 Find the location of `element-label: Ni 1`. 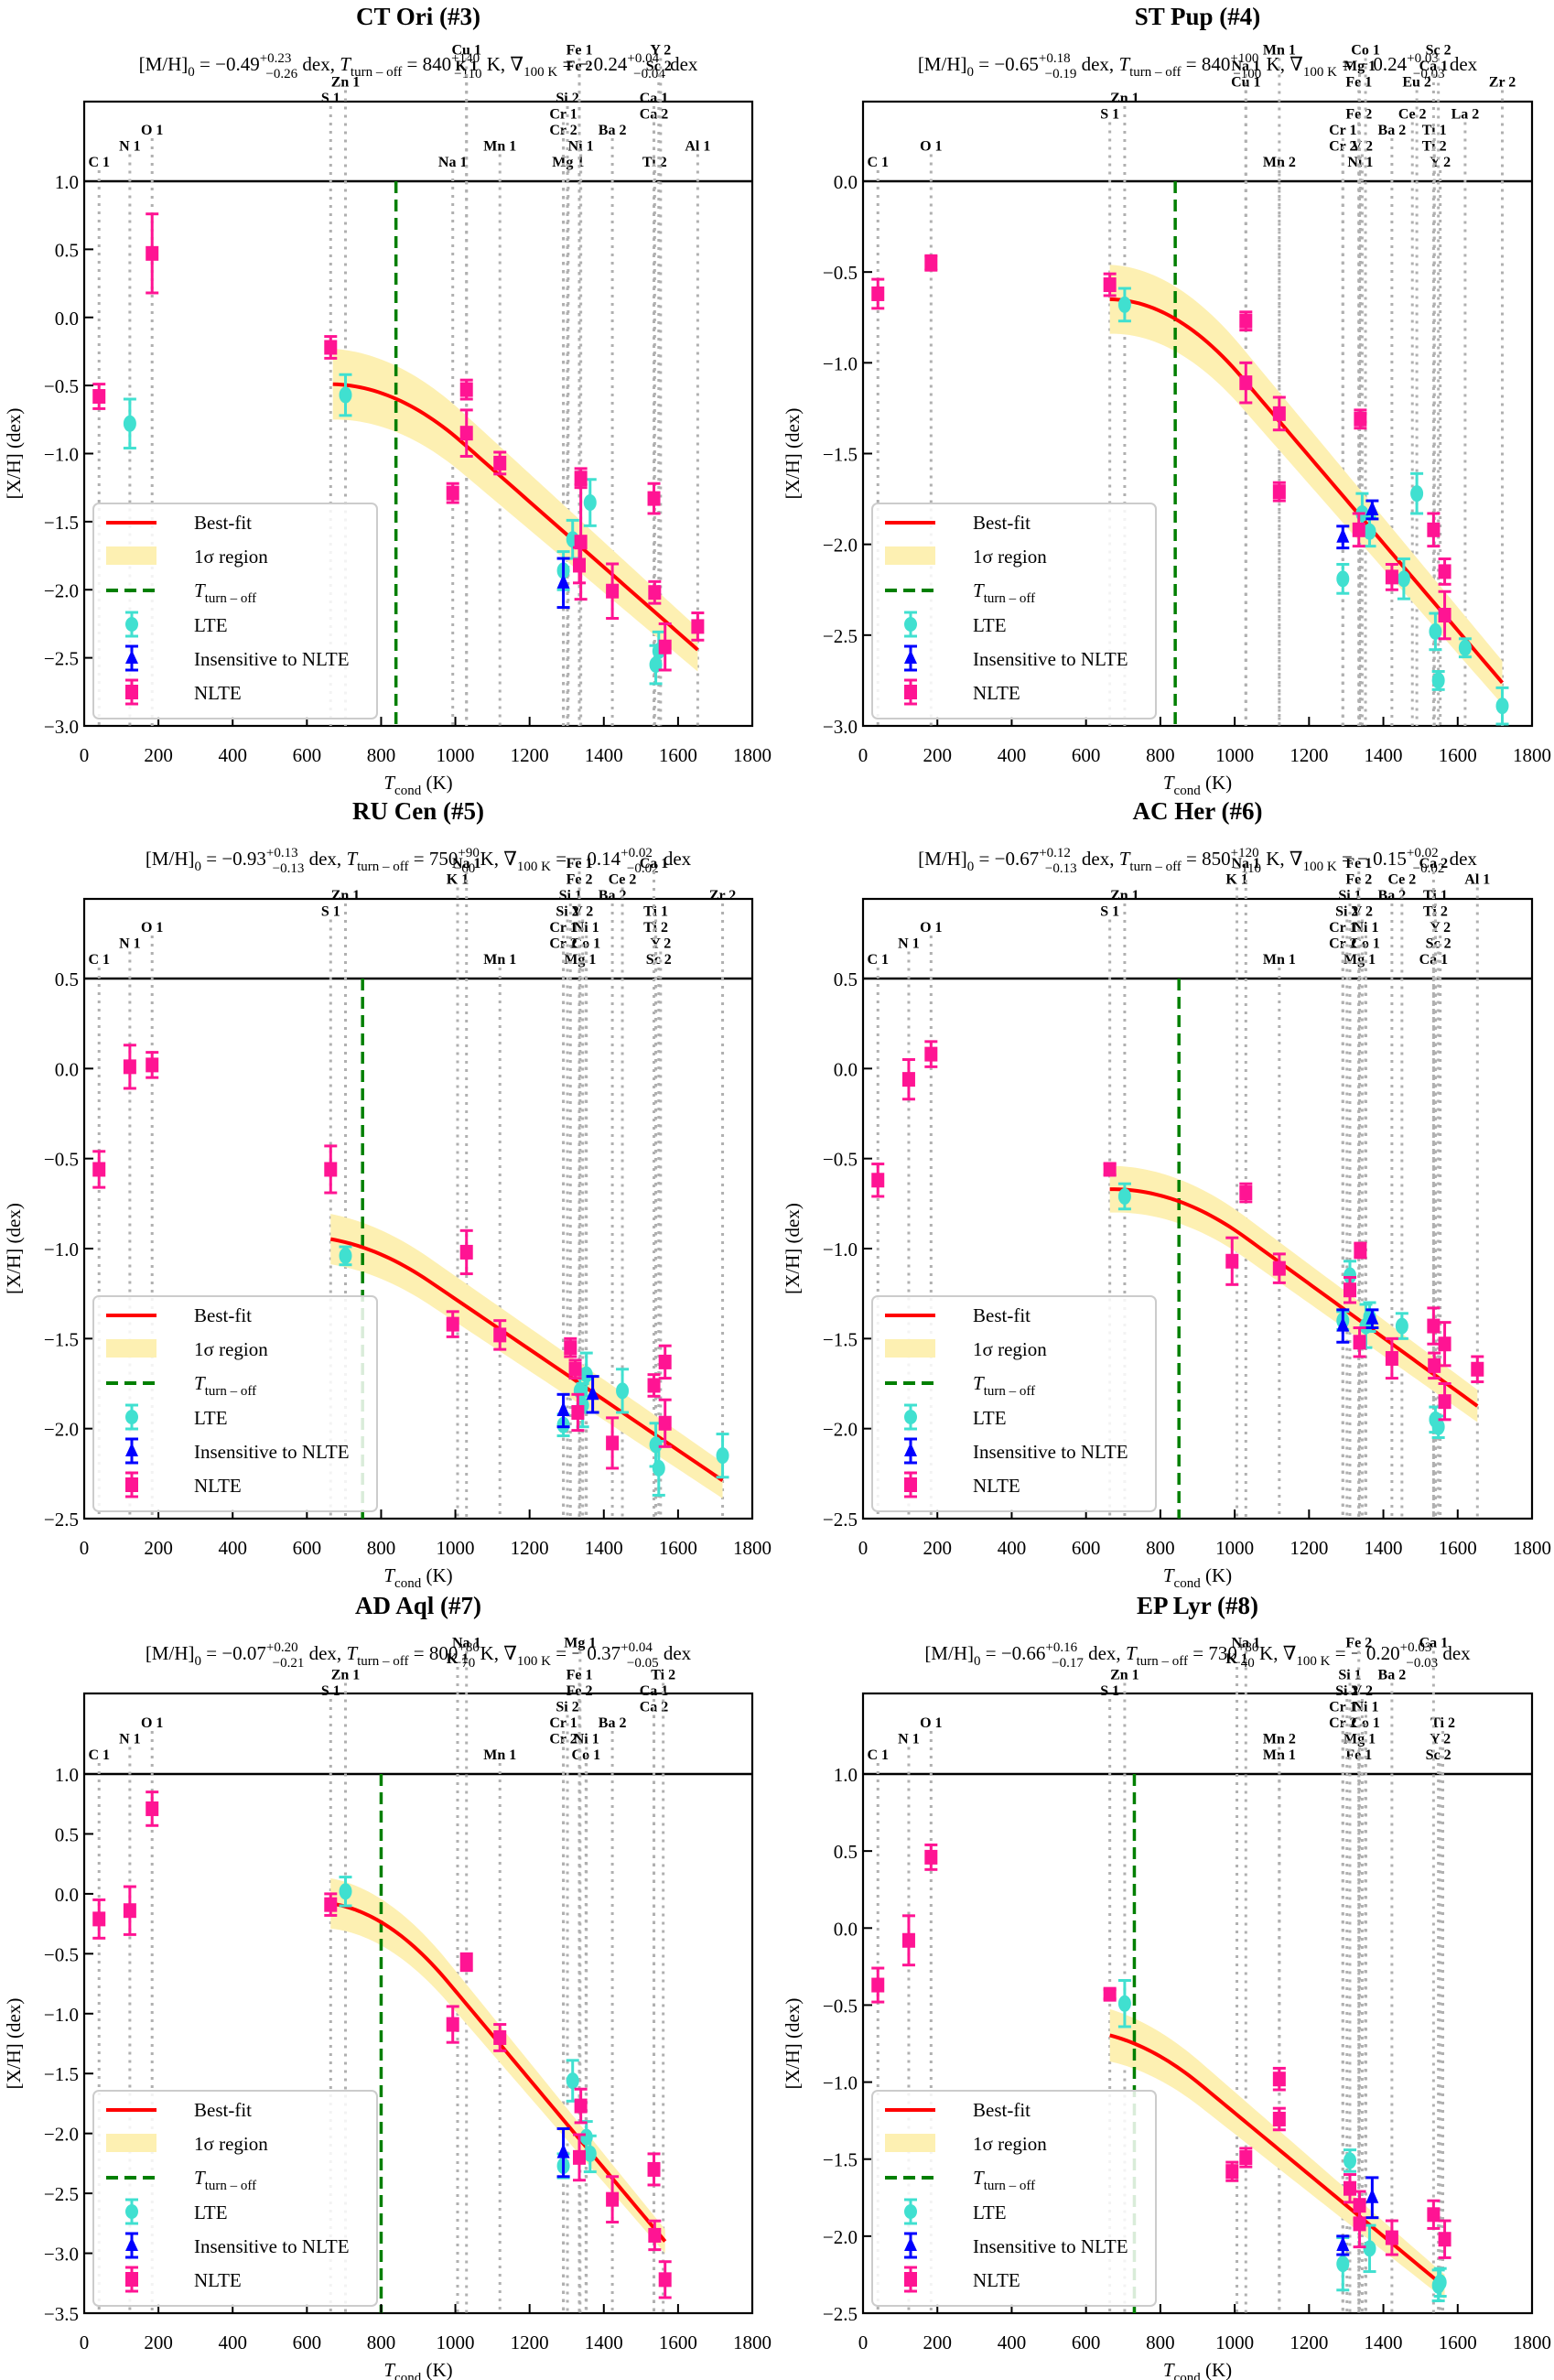

element-label: Ni 1 is located at coordinates (581, 147).